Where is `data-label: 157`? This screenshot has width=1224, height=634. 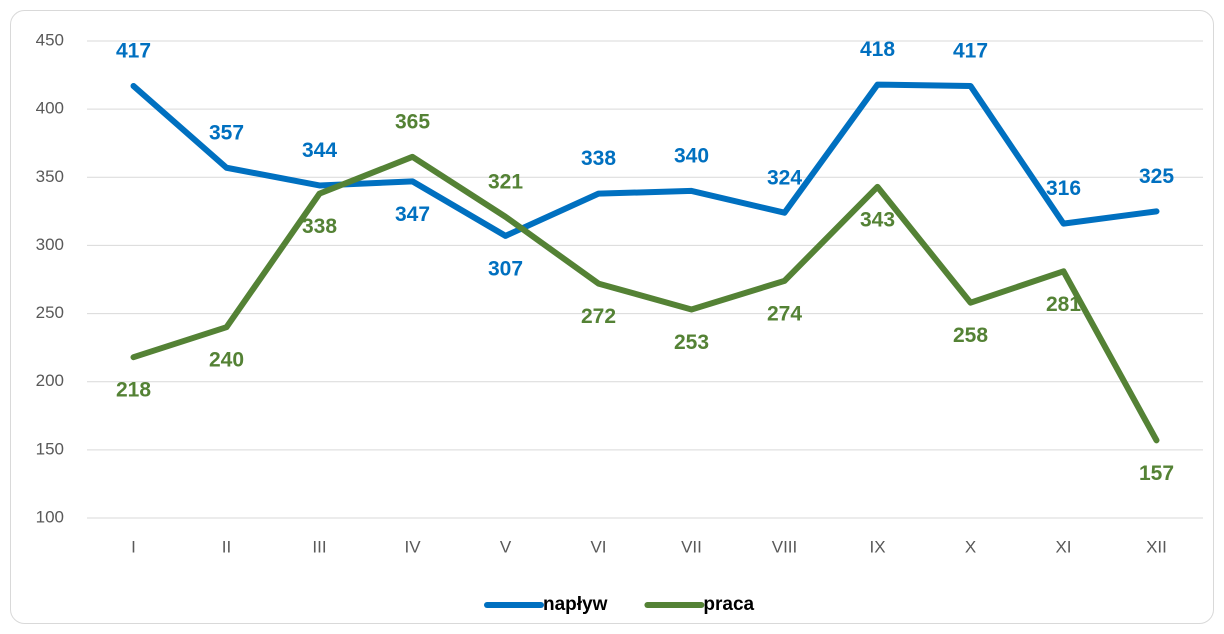
data-label: 157 is located at coordinates (1156, 473).